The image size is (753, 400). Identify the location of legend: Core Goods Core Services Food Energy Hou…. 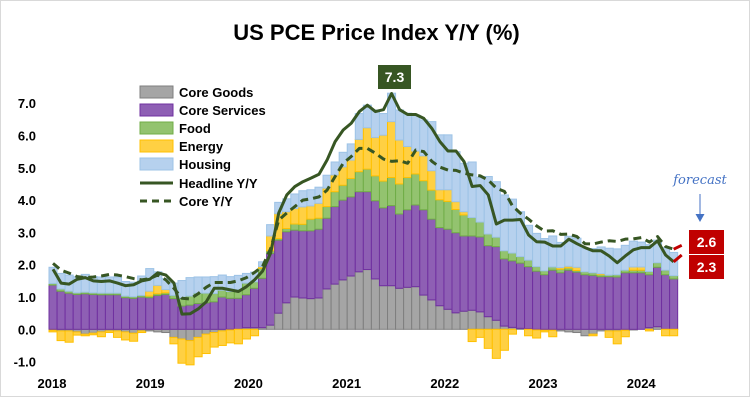
(202, 147).